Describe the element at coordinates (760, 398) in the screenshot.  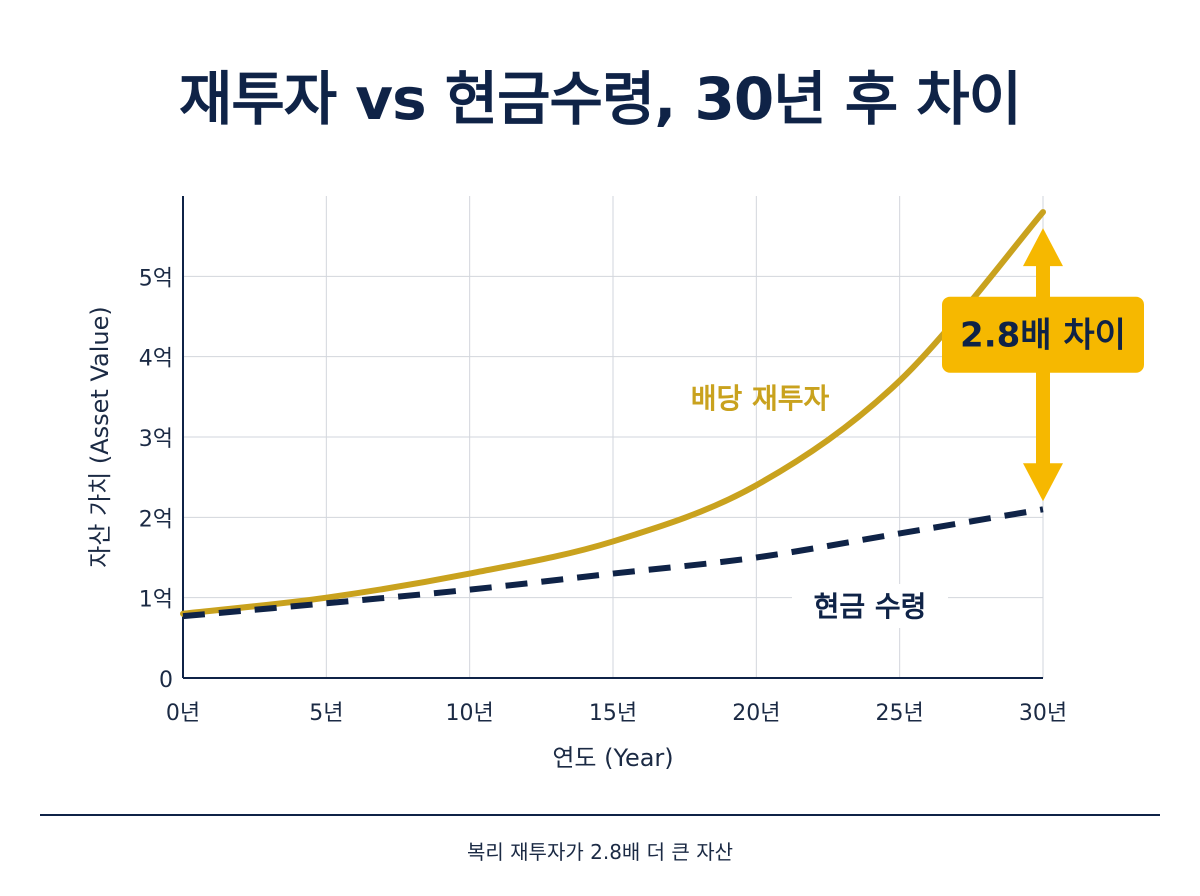
I see `series-label: 배당 재투자` at that location.